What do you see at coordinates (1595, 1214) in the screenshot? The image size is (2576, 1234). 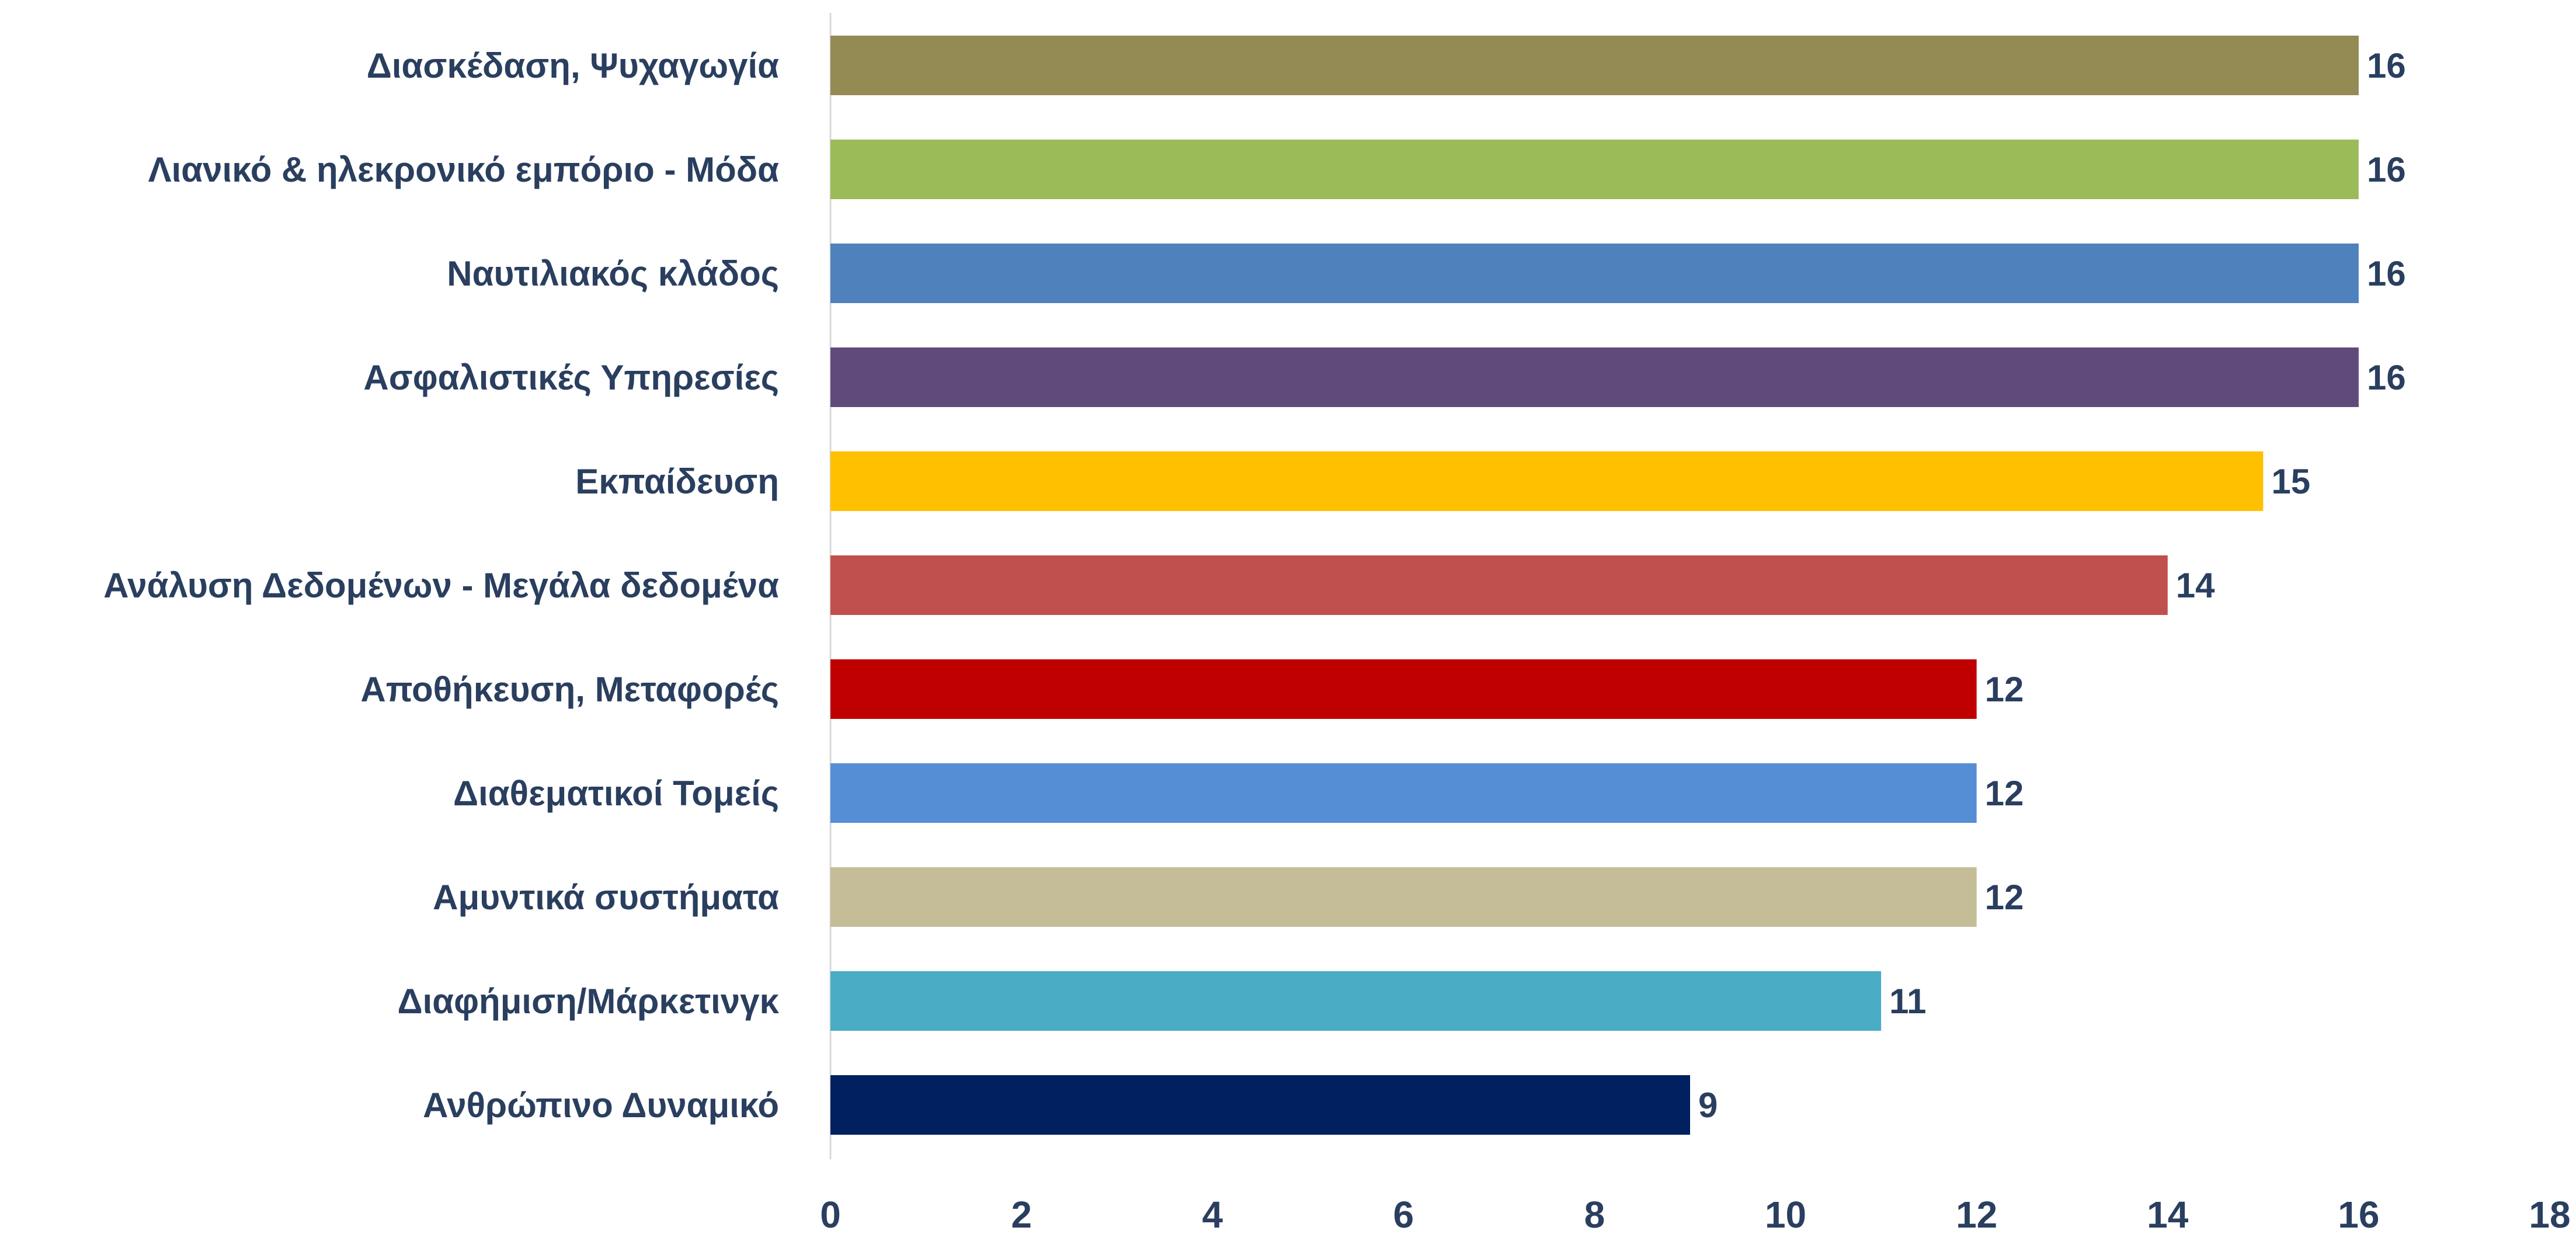 I see `x-tick-label: 8` at bounding box center [1595, 1214].